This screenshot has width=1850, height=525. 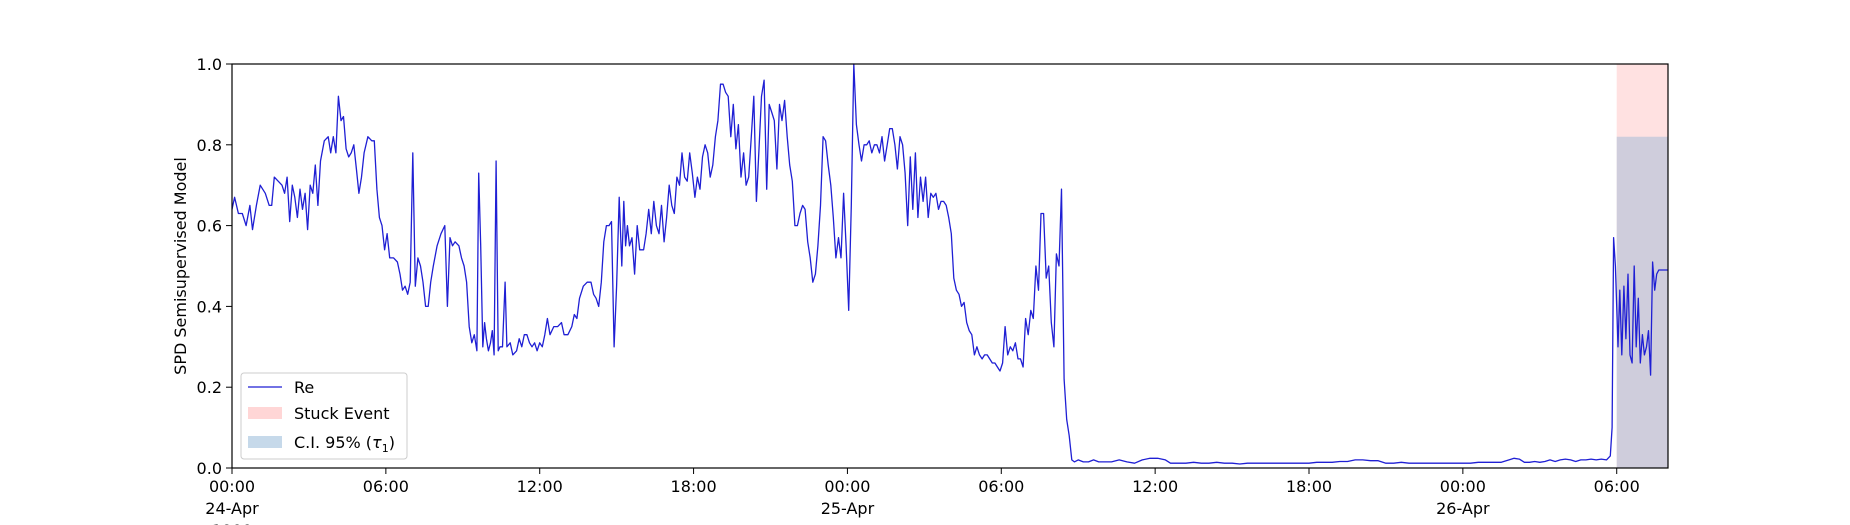 What do you see at coordinates (232, 508) in the screenshot?
I see `x-tick-label: 24-Apr` at bounding box center [232, 508].